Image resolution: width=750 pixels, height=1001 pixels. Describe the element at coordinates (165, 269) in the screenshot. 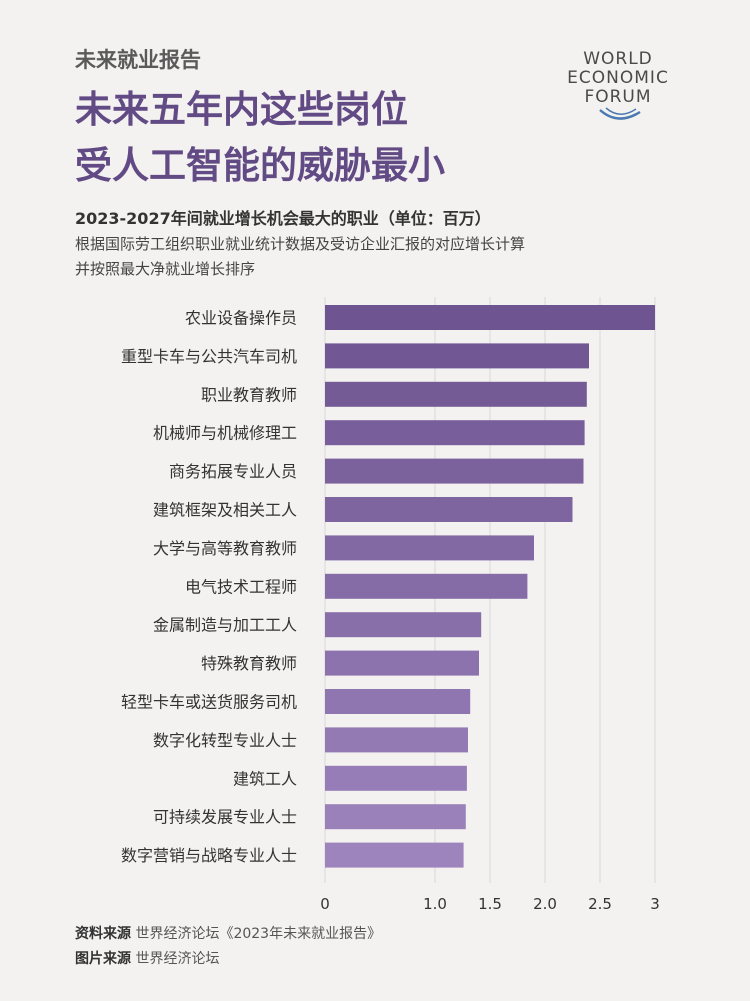

I see `chart-note-line-2: 并按照最大净就业增长排序` at that location.